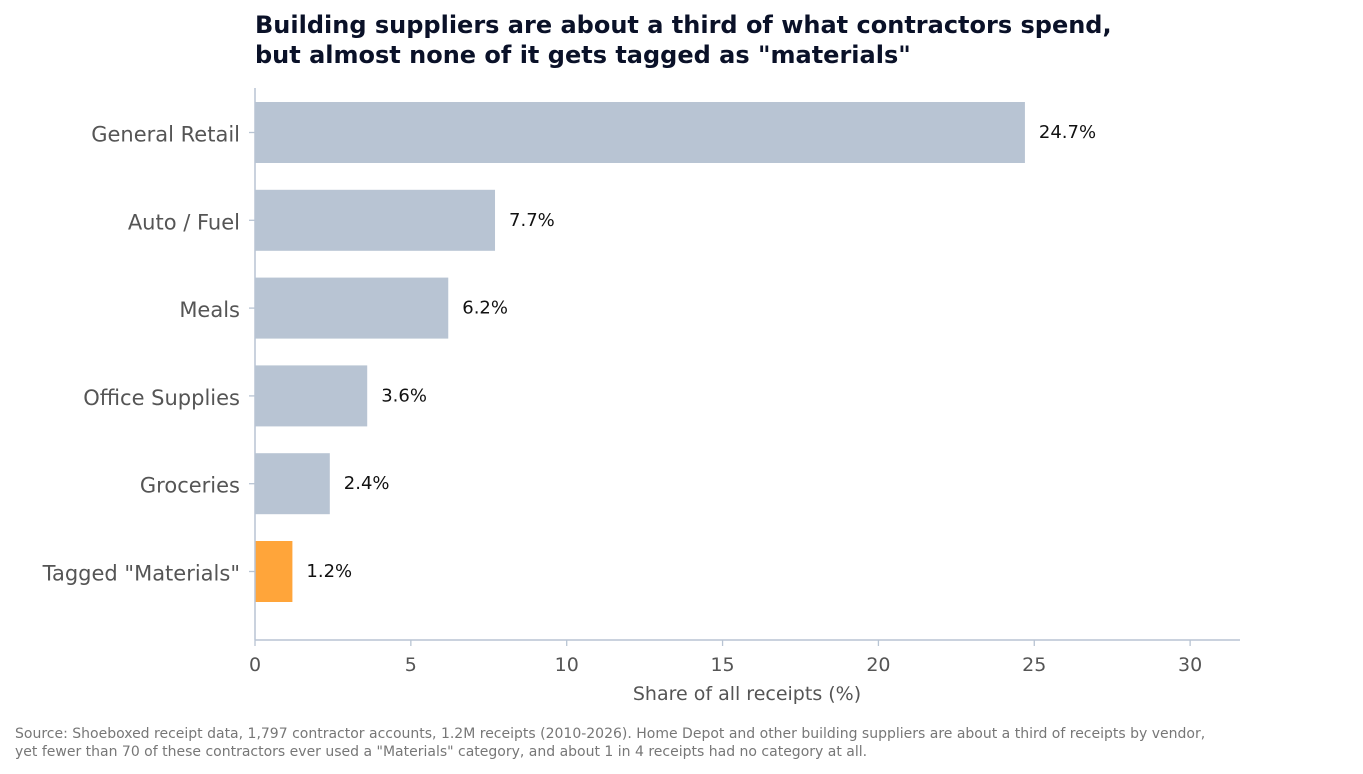 This screenshot has height=774, width=1363. I want to click on value-label-office-supplies: 3.6%, so click(404, 395).